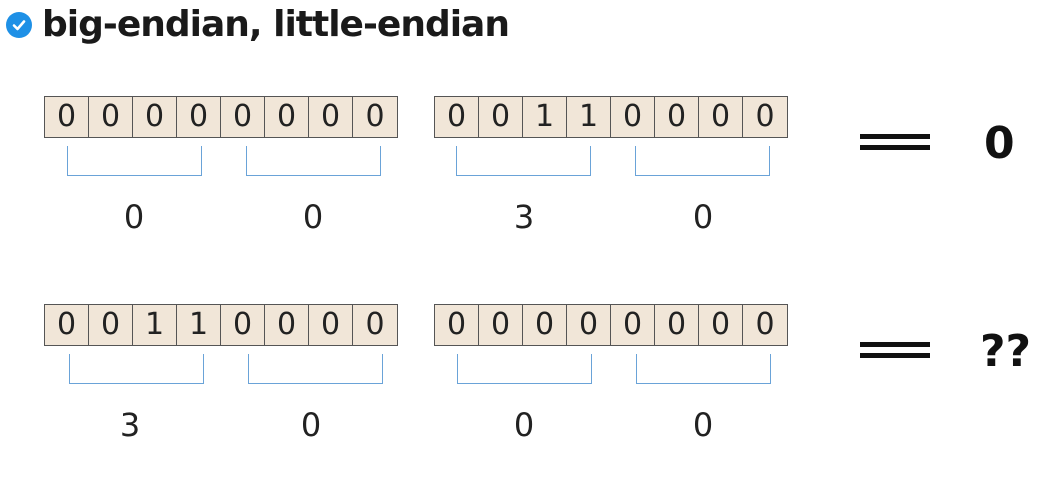 The height and width of the screenshot is (484, 1050). I want to click on byte-block-1: 0 0 1 1 0 0 0 0, so click(221, 325).